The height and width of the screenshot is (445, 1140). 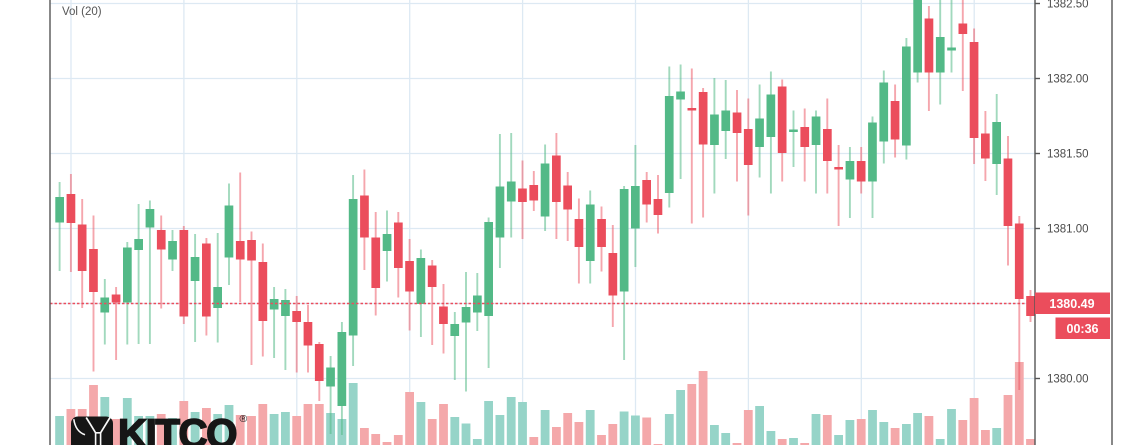 What do you see at coordinates (1068, 5) in the screenshot?
I see `svg-text: 1382.50` at bounding box center [1068, 5].